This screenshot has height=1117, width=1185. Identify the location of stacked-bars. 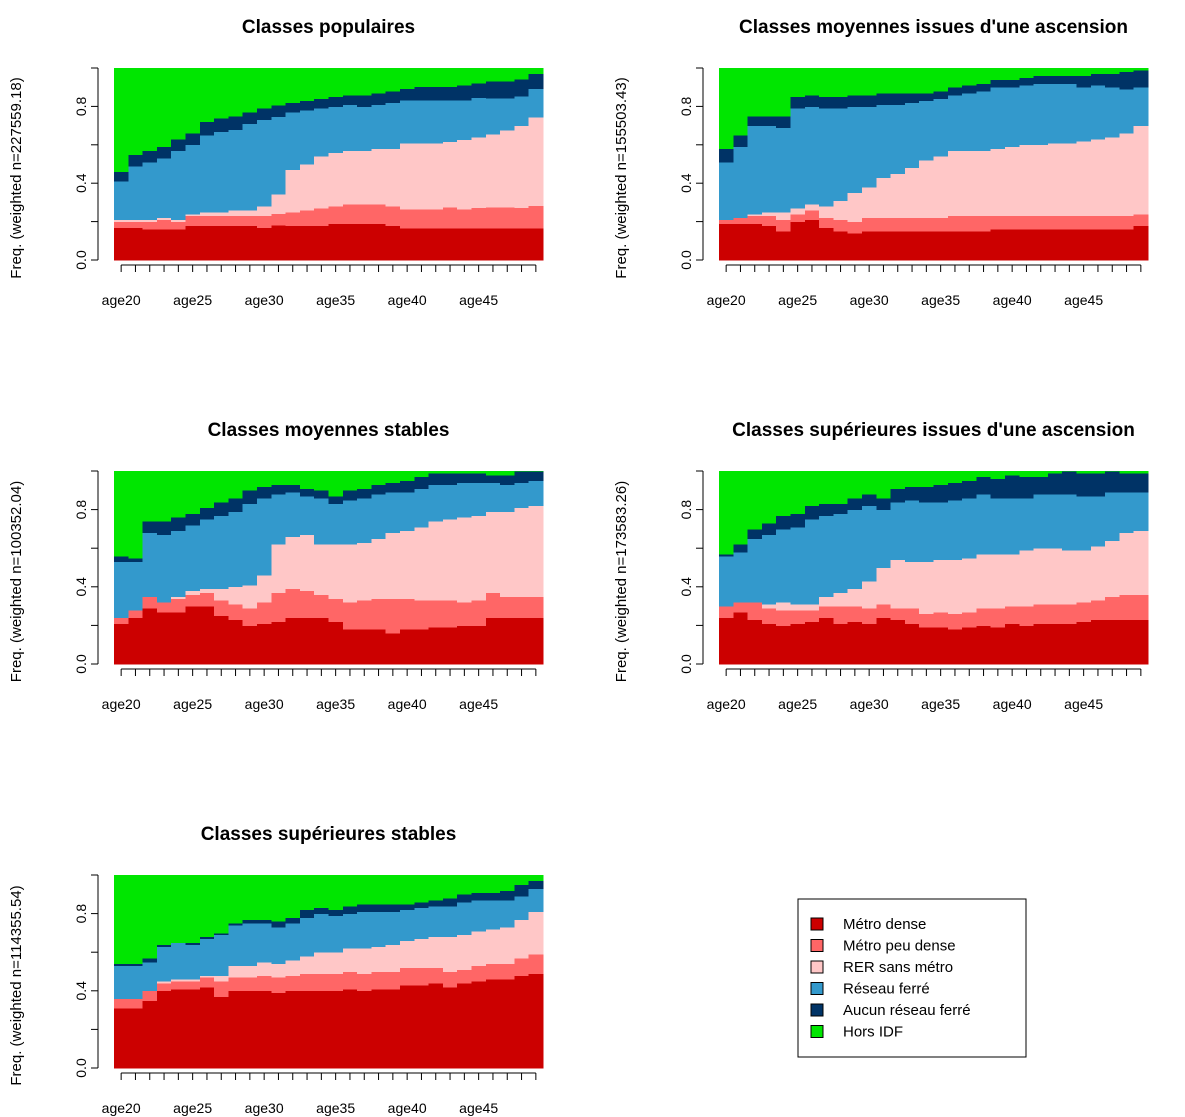
(934, 568).